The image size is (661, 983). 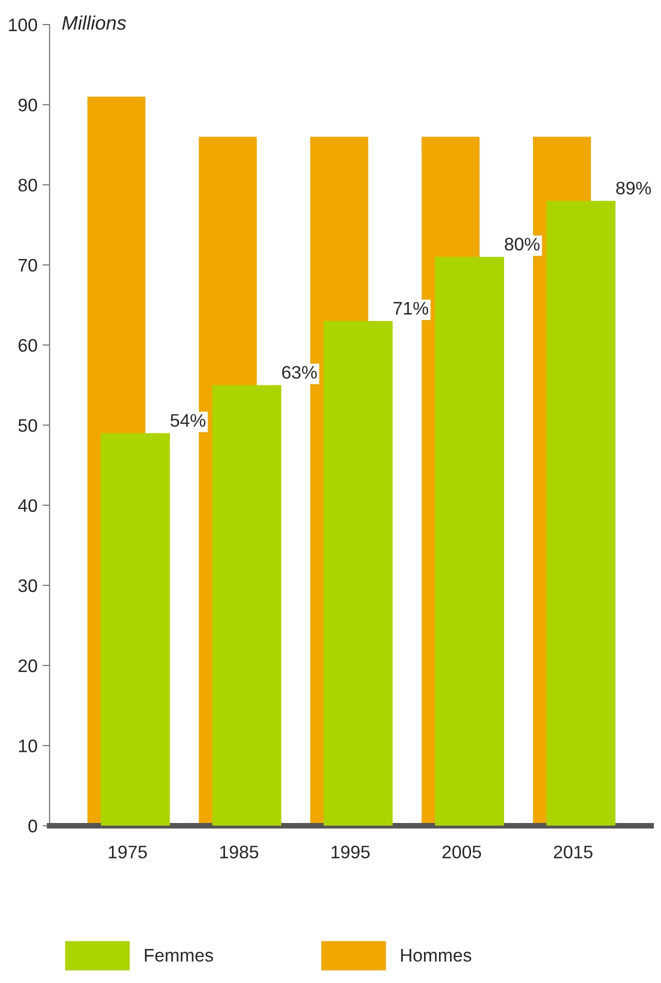 I want to click on legend-label: Femmes, so click(x=179, y=955).